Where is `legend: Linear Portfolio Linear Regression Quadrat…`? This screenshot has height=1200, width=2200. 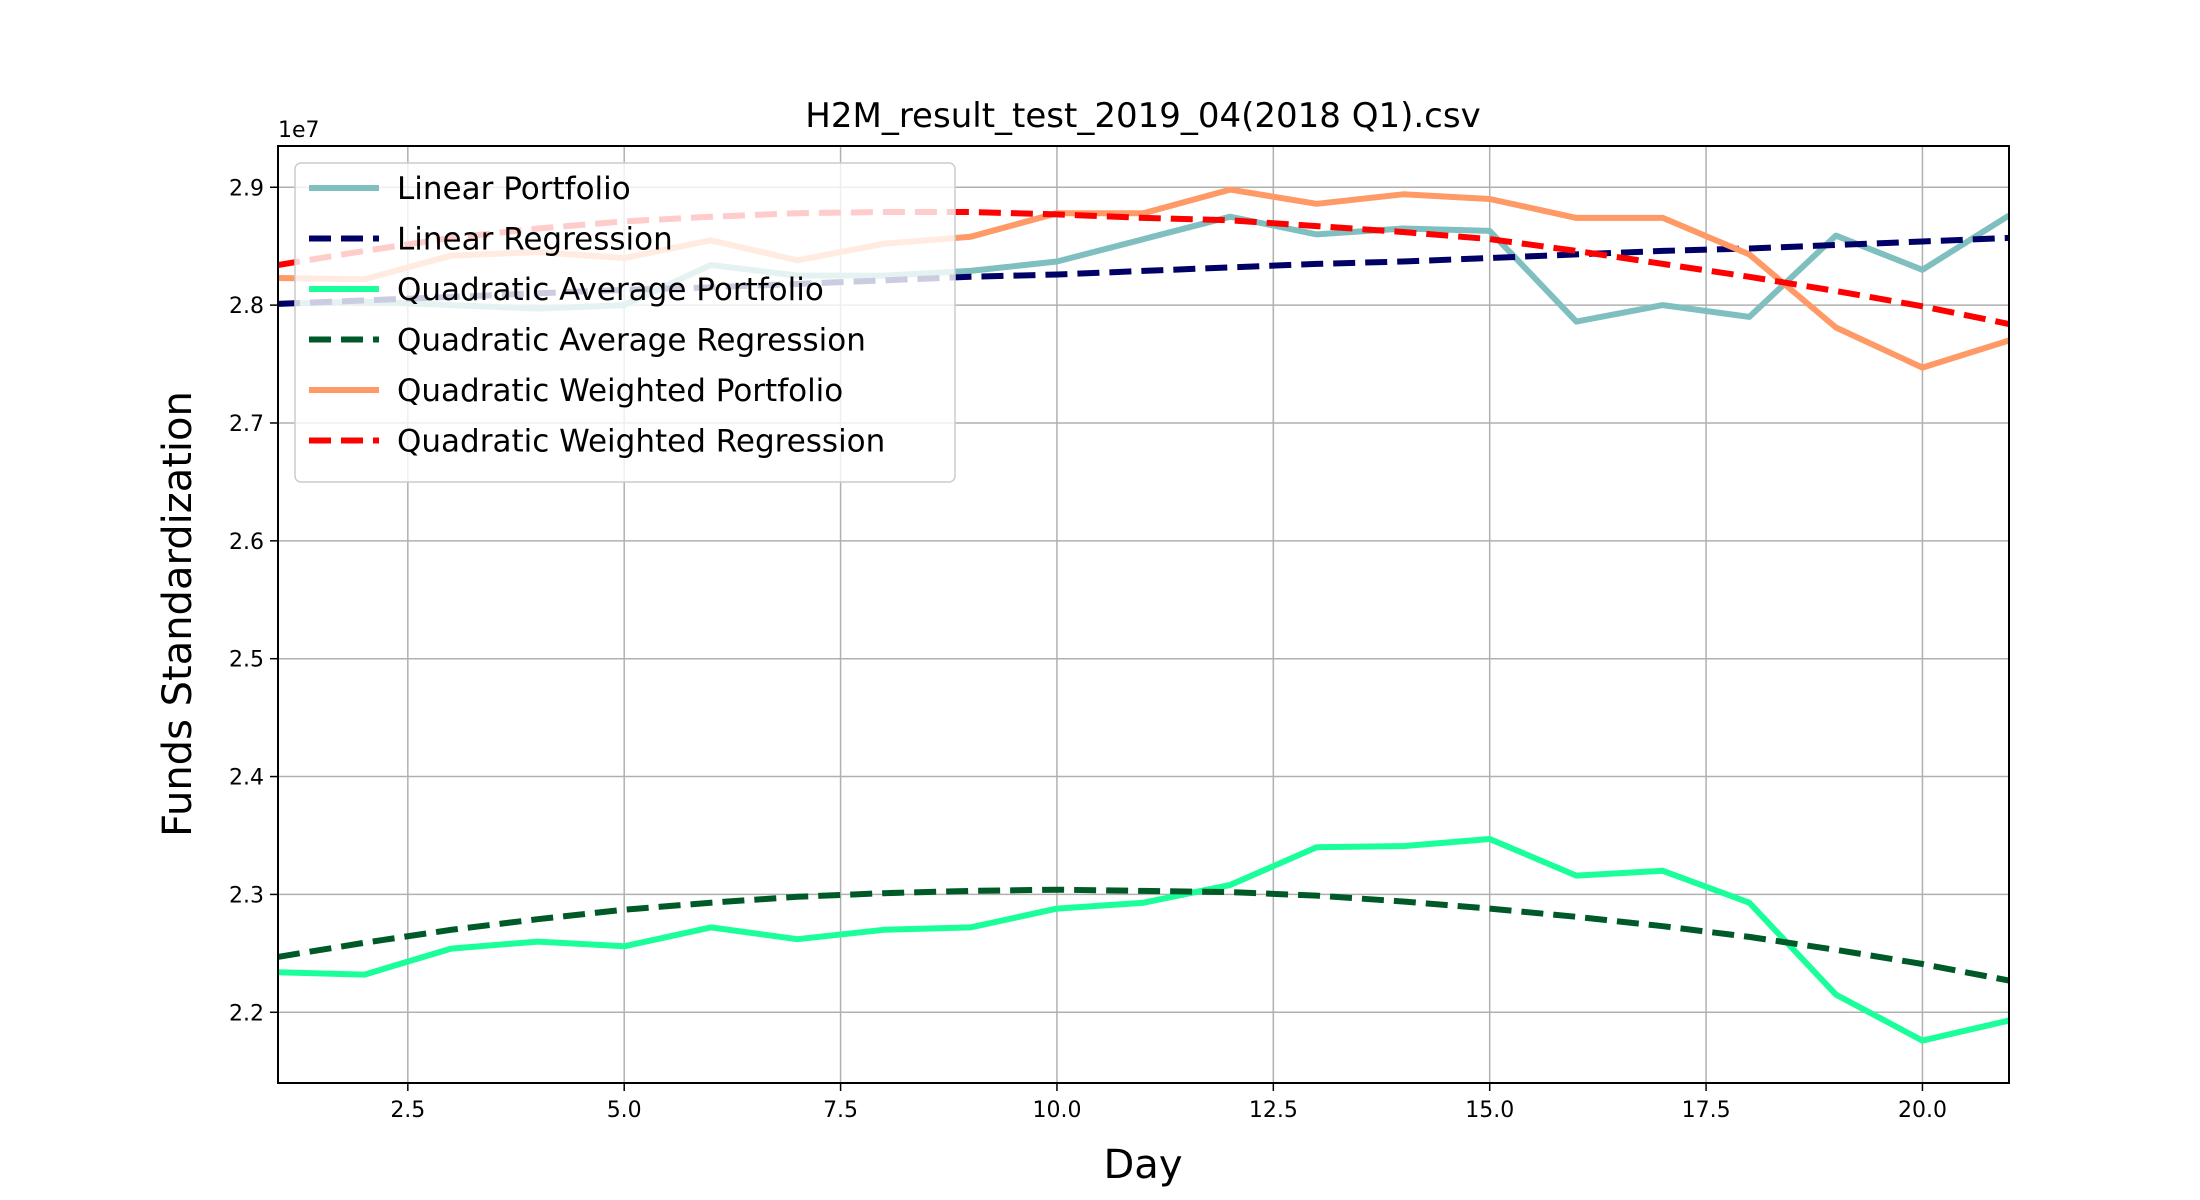
legend: Linear Portfolio Linear Regression Quadrat… is located at coordinates (625, 322).